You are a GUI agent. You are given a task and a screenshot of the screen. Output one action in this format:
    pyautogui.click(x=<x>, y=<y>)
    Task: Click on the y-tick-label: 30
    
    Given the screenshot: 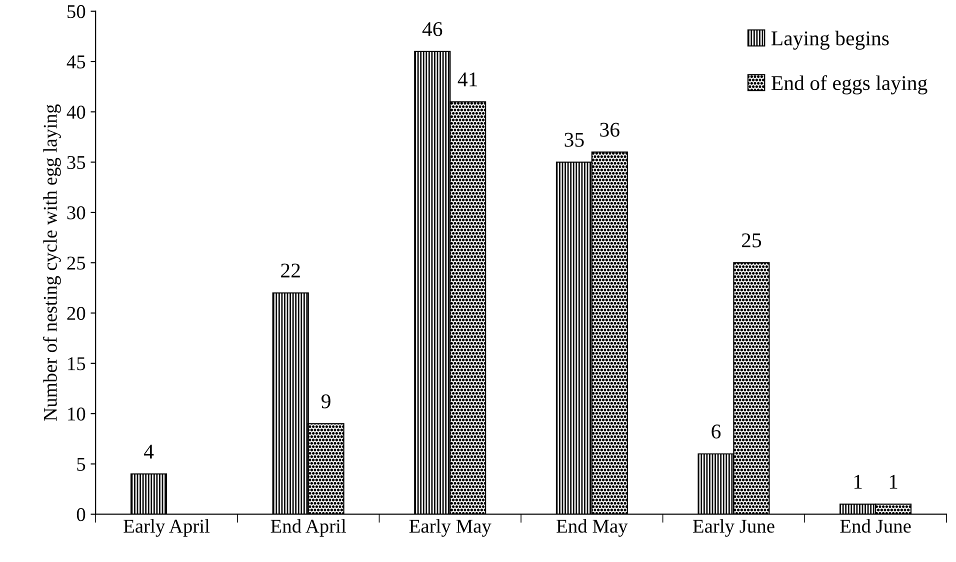 What is the action you would take?
    pyautogui.click(x=76, y=213)
    